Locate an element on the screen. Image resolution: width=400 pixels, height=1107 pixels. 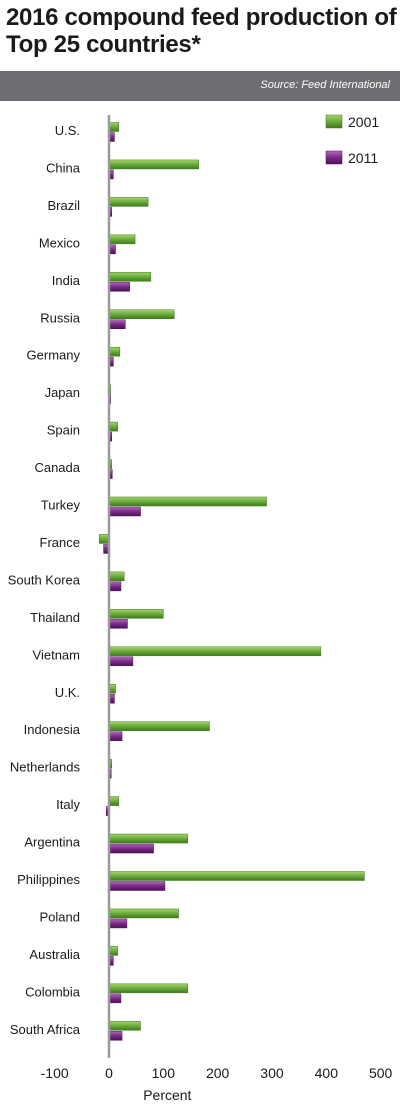
bar-2011-argentina is located at coordinates (131, 848).